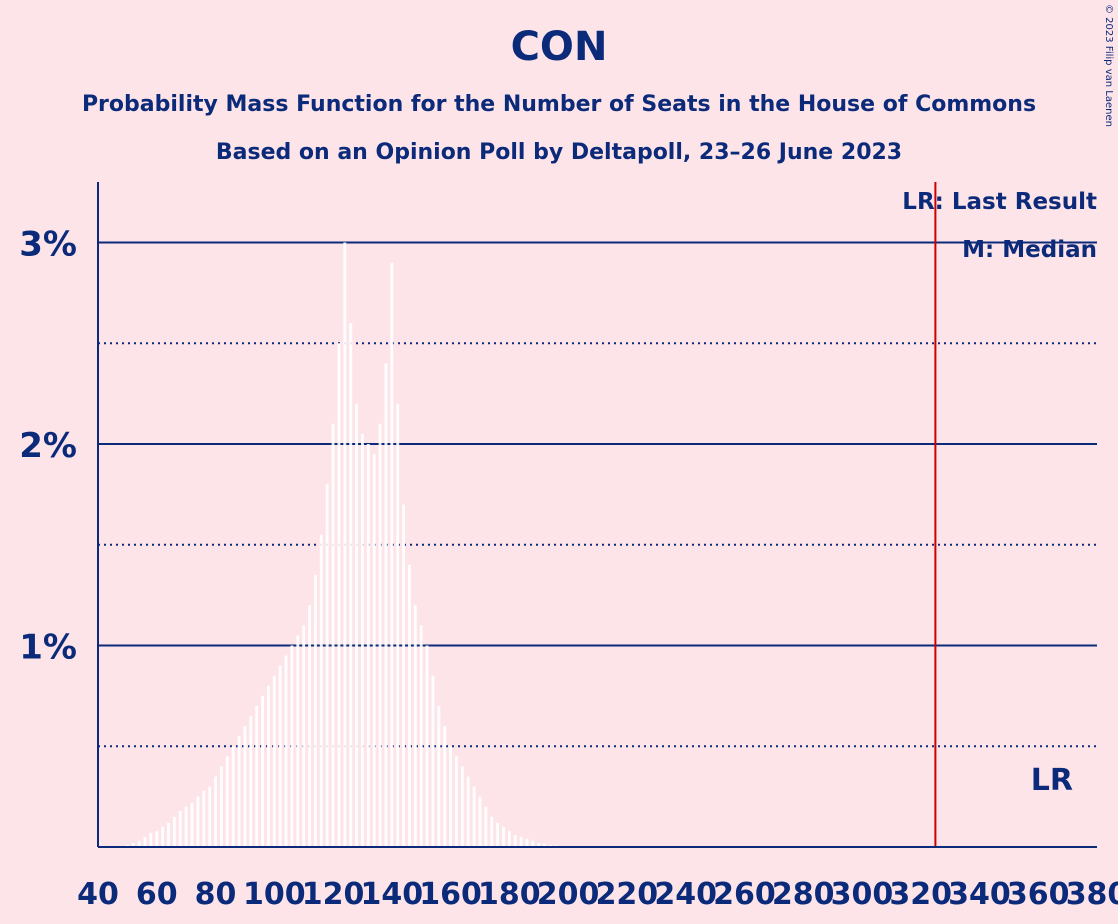 The height and width of the screenshot is (924, 1118). I want to click on x-tick-label: 80, so click(216, 894).